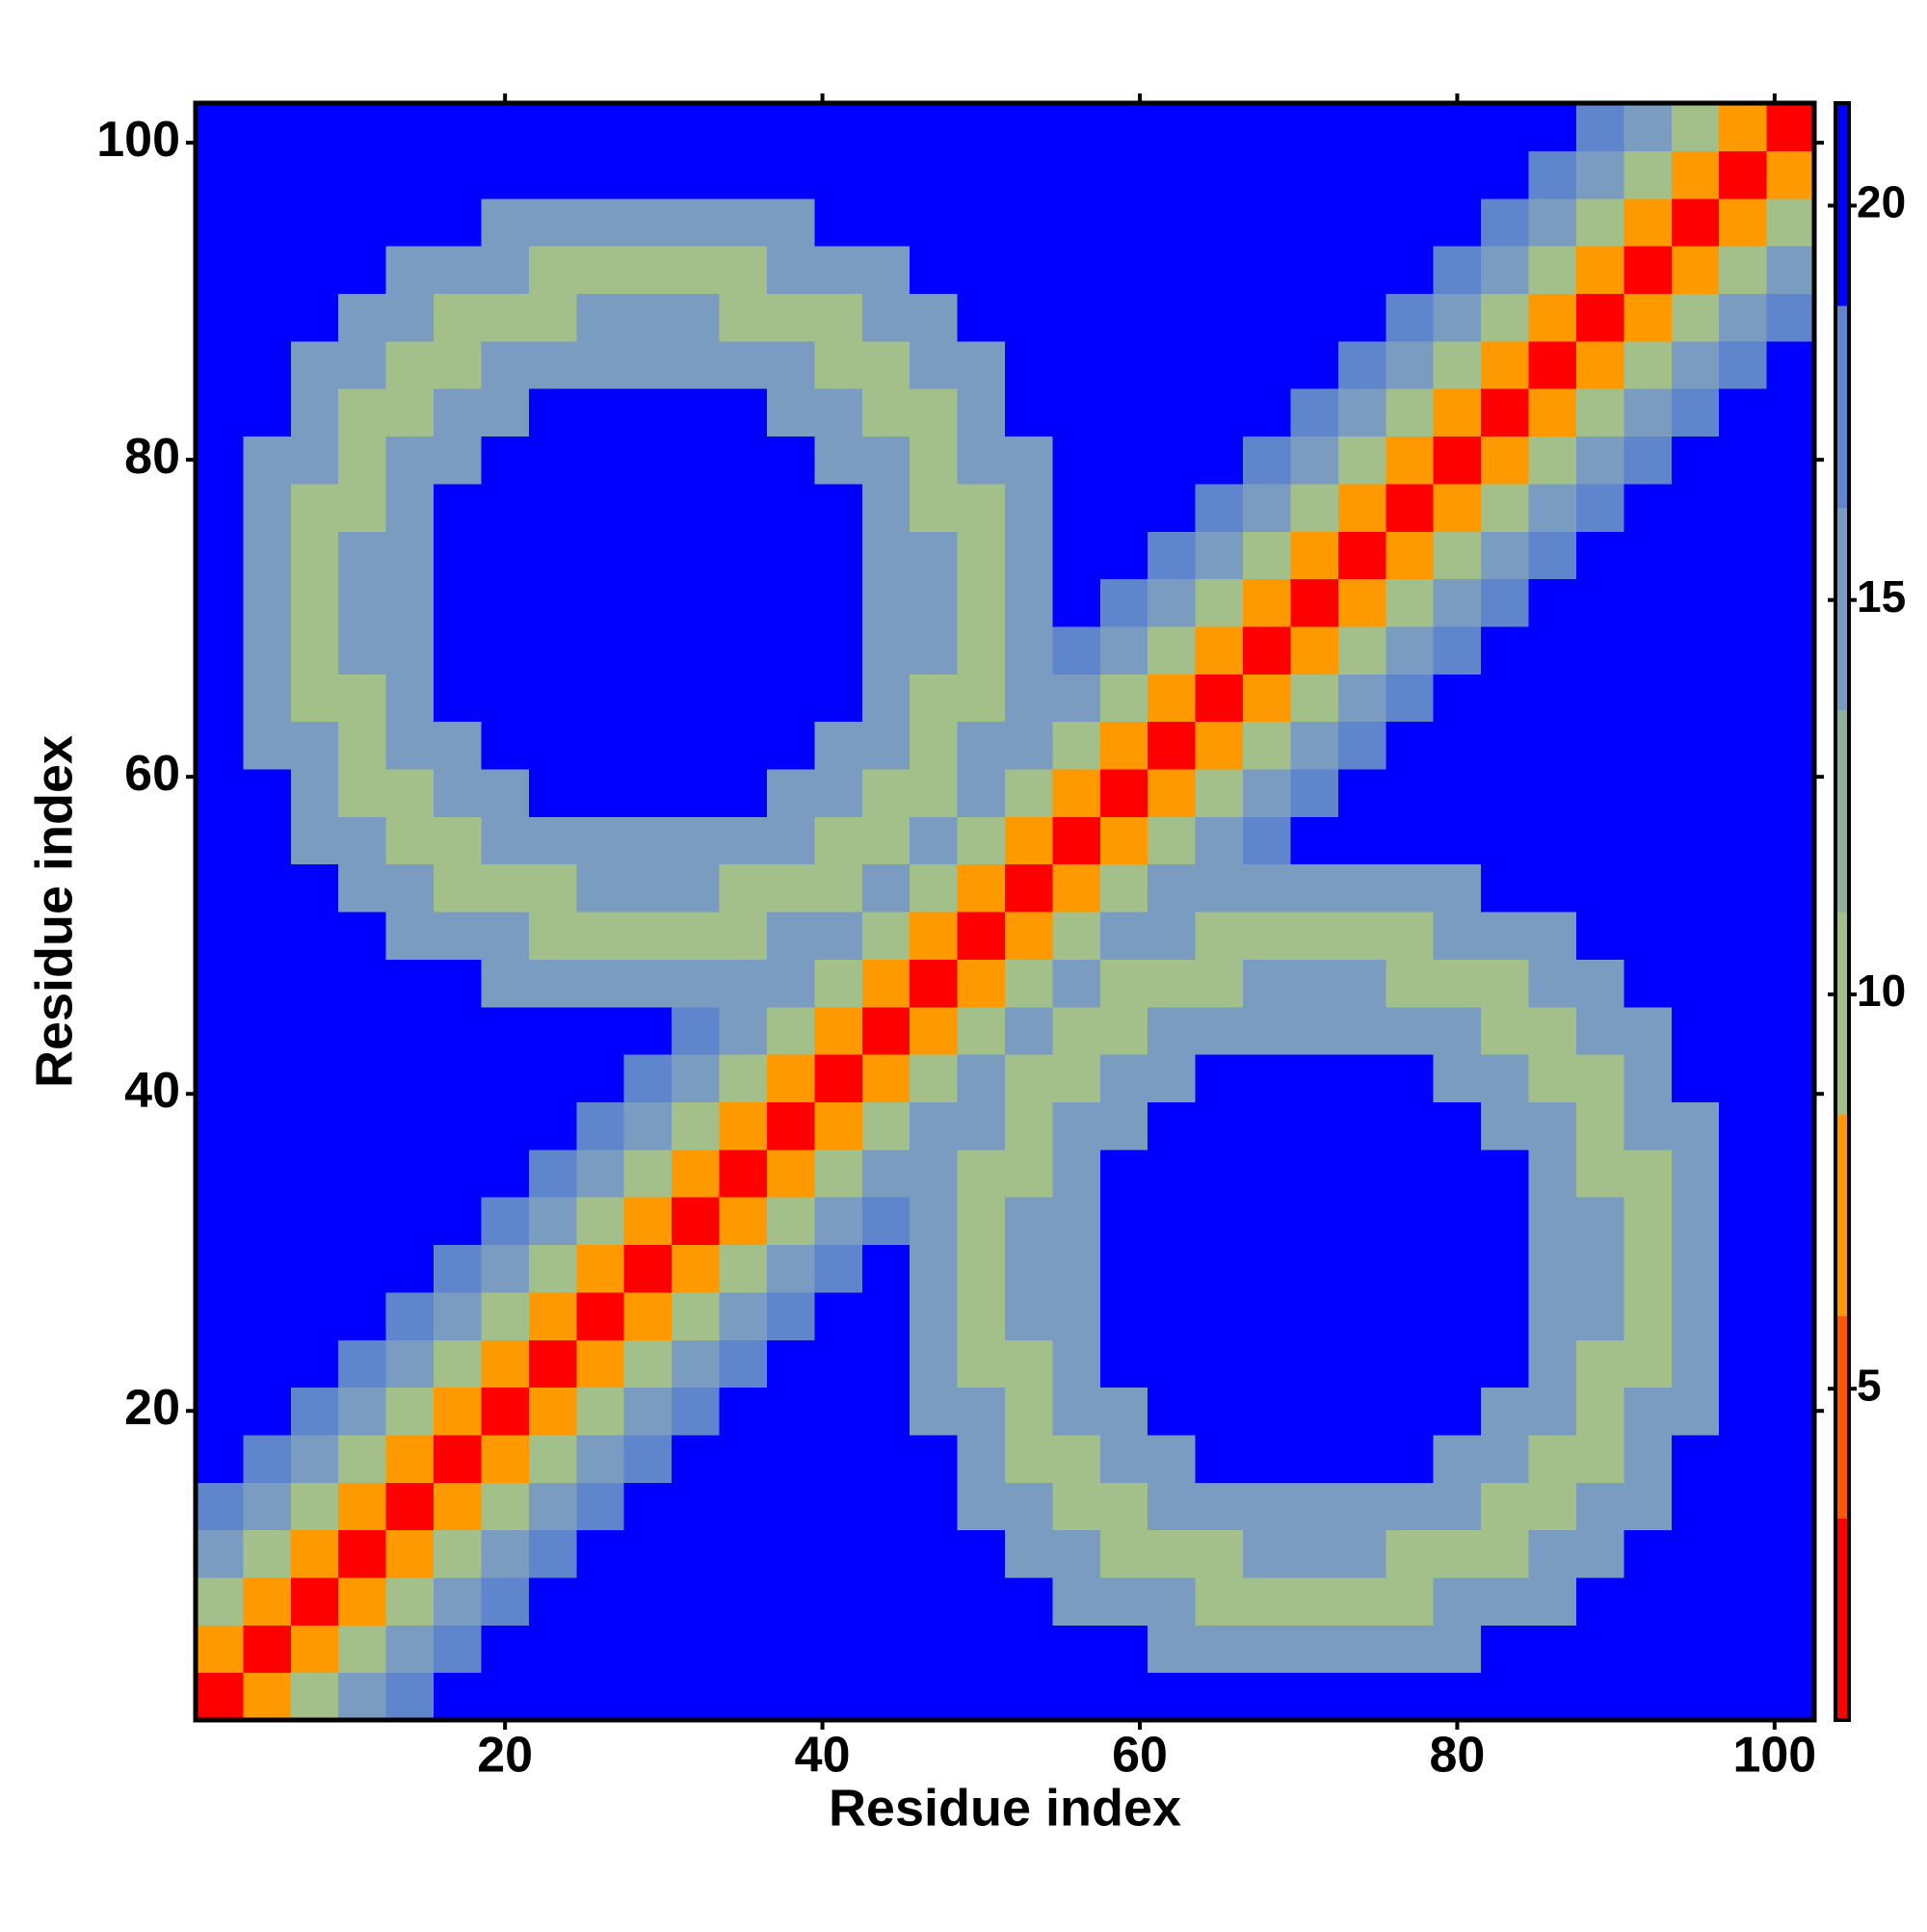 The image size is (1927, 1932). What do you see at coordinates (1140, 1756) in the screenshot?
I see `x-tick-label: 60` at bounding box center [1140, 1756].